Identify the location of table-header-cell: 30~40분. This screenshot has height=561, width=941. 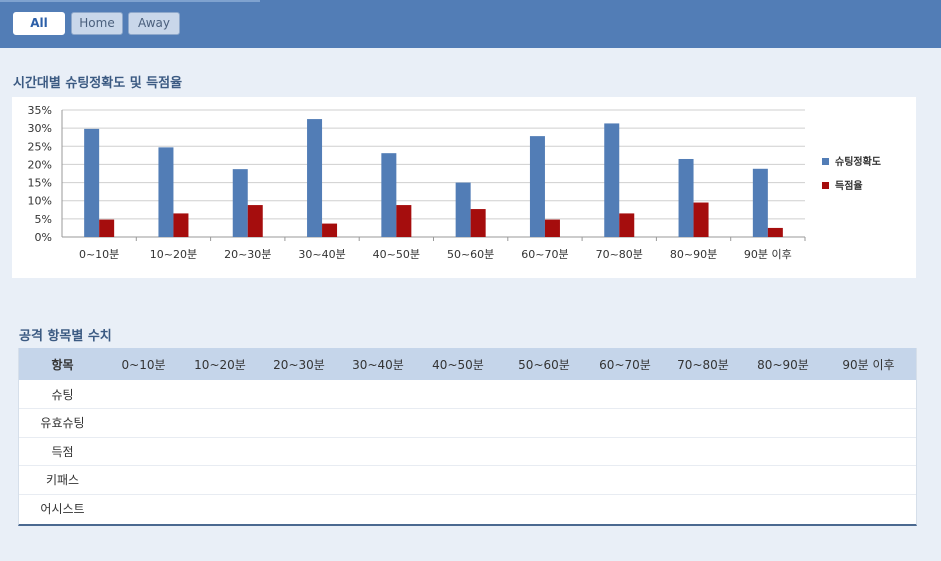
(378, 364).